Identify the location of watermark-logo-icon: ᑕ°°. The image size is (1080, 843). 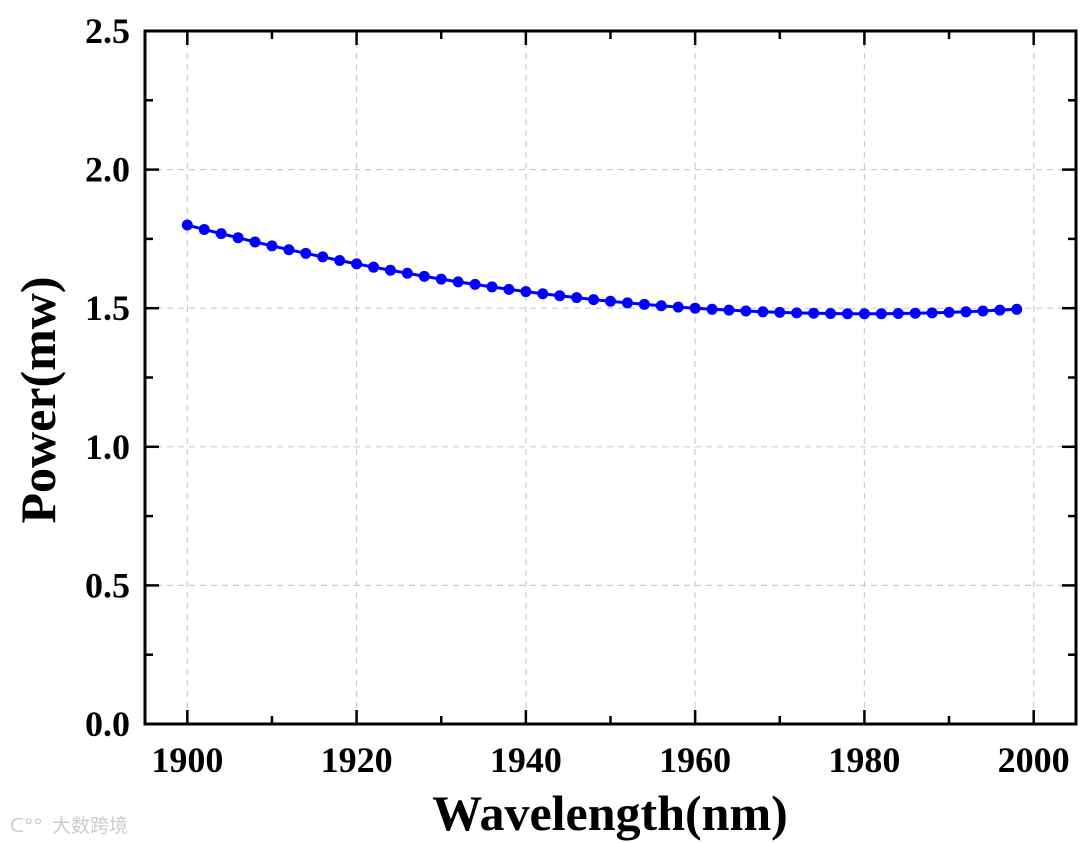
(26, 826).